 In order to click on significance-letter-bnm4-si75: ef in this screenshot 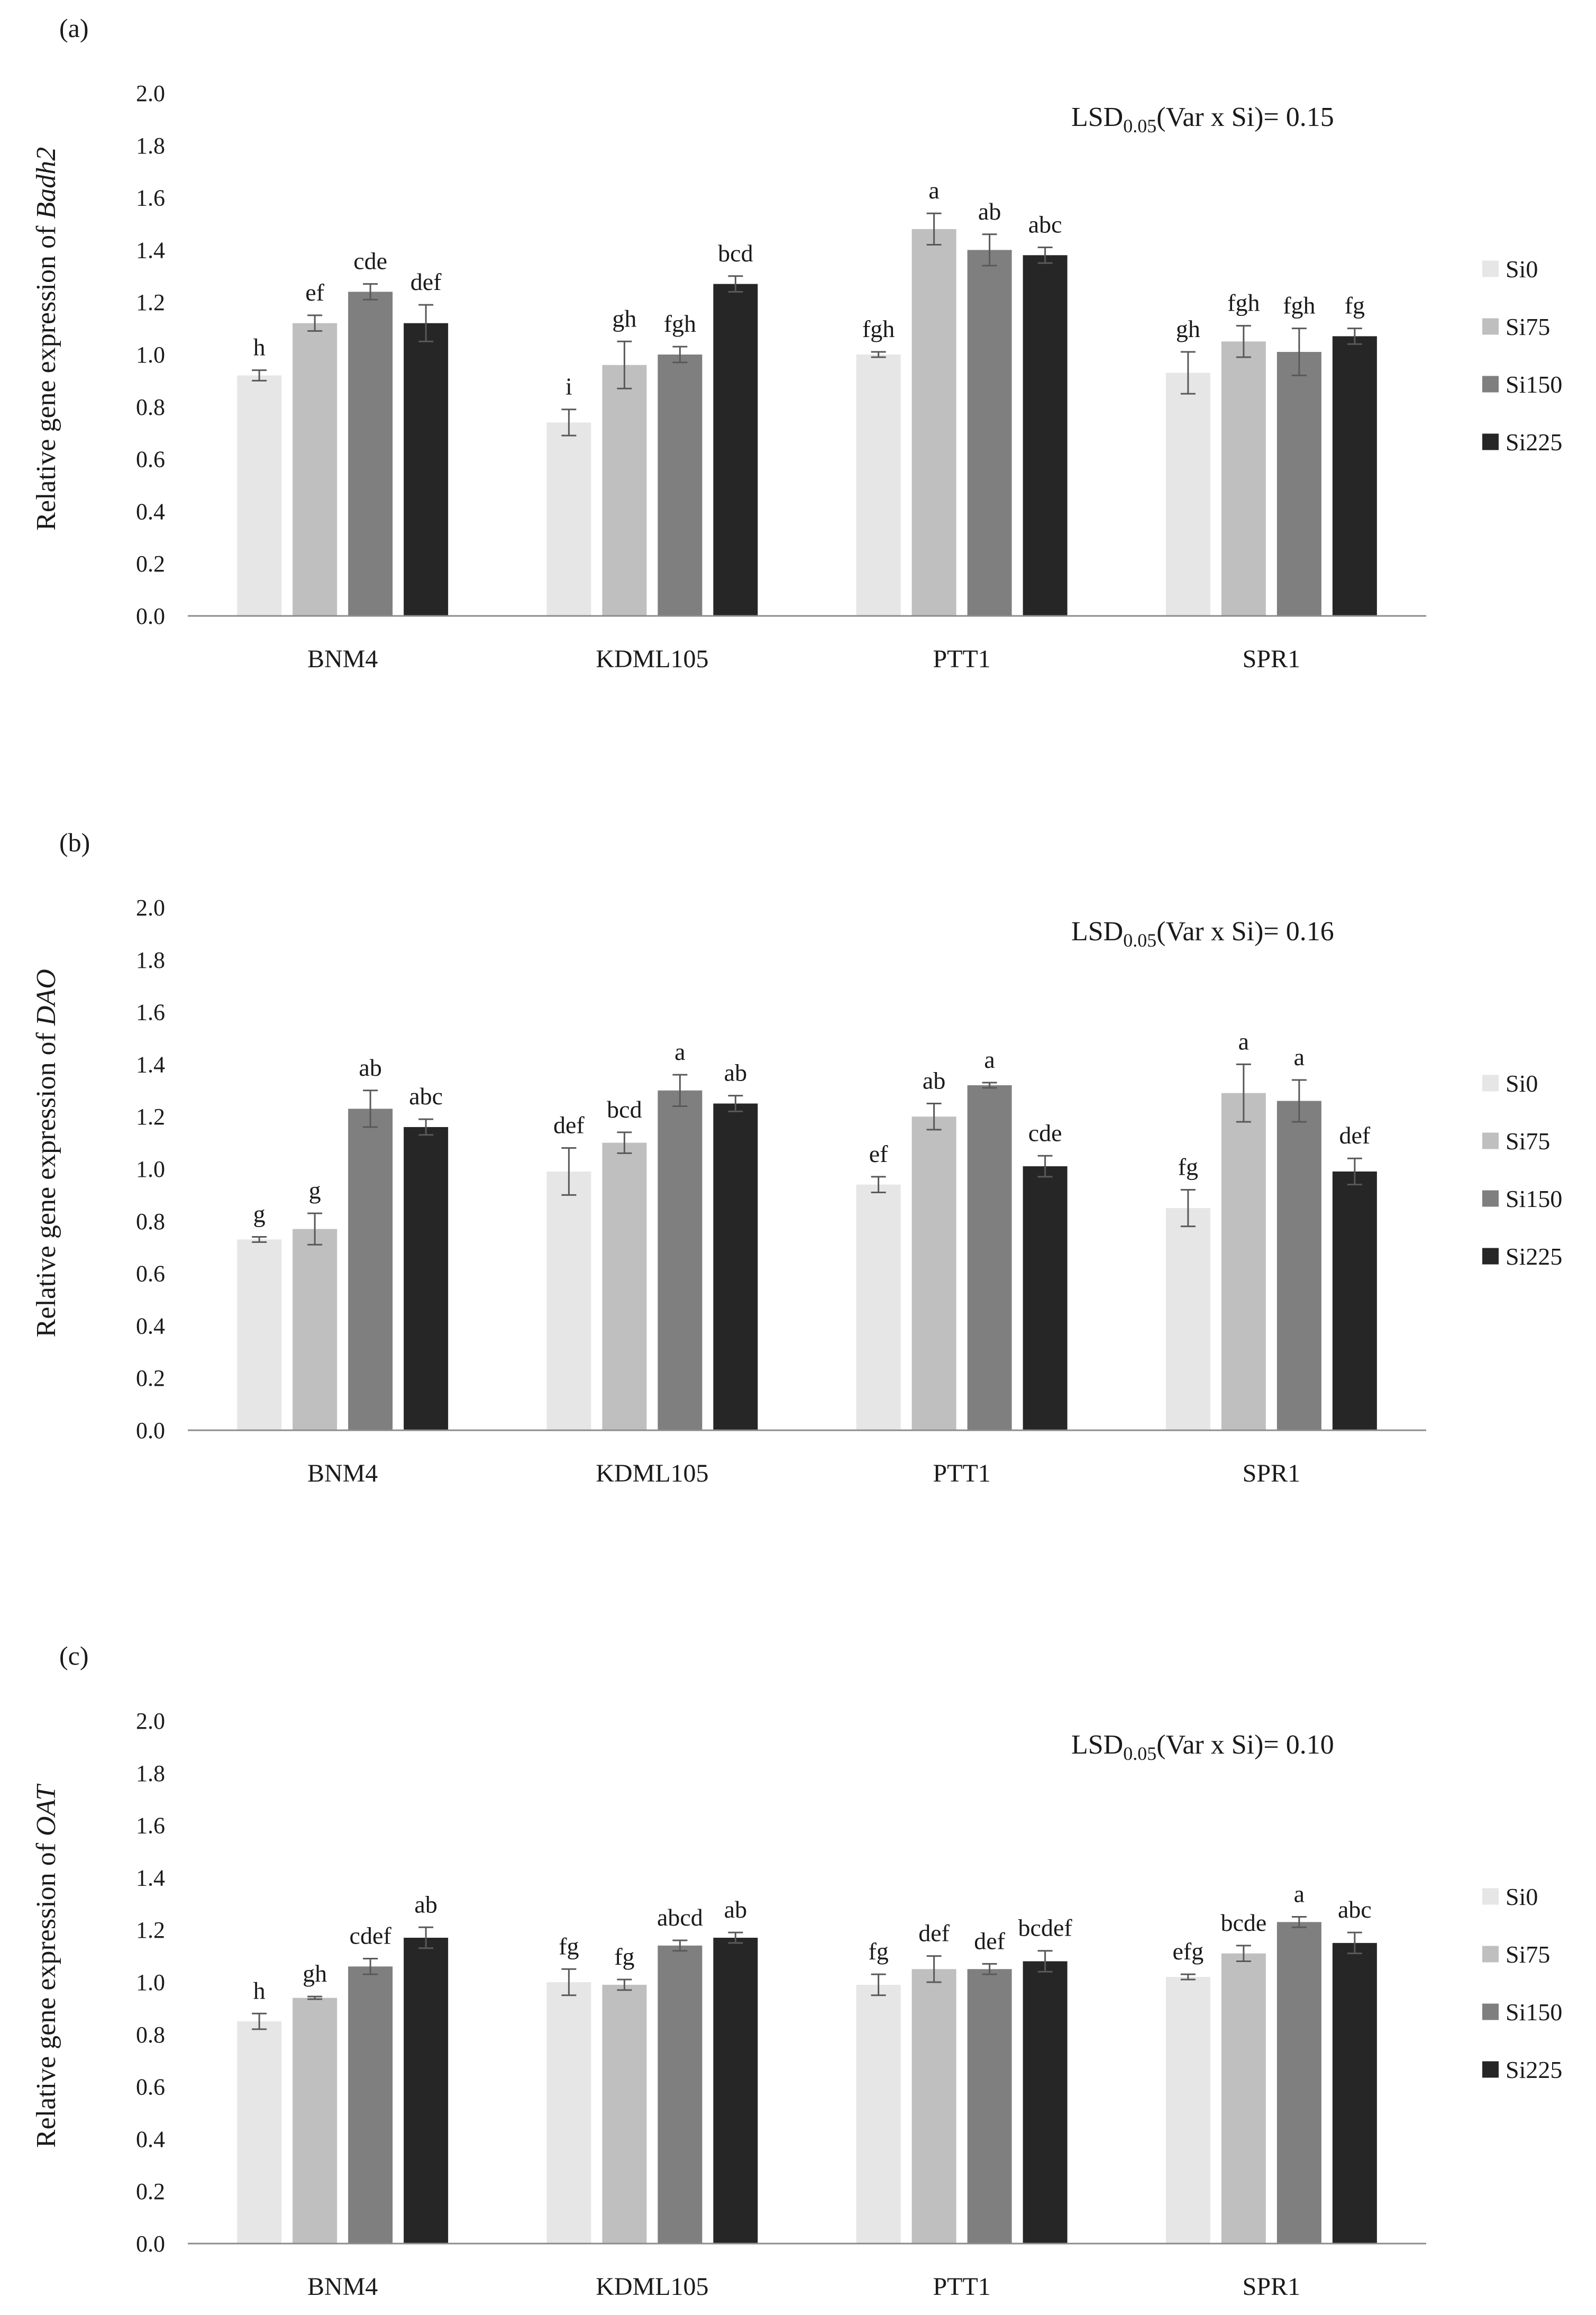, I will do `click(314, 292)`.